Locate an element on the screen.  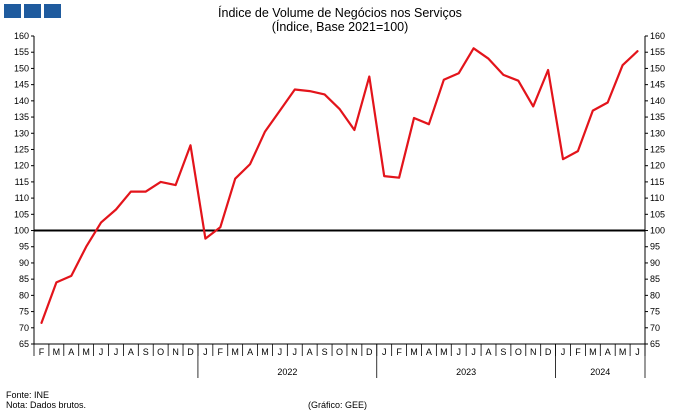
left-y-tick-label: 140 is located at coordinates (21, 101).